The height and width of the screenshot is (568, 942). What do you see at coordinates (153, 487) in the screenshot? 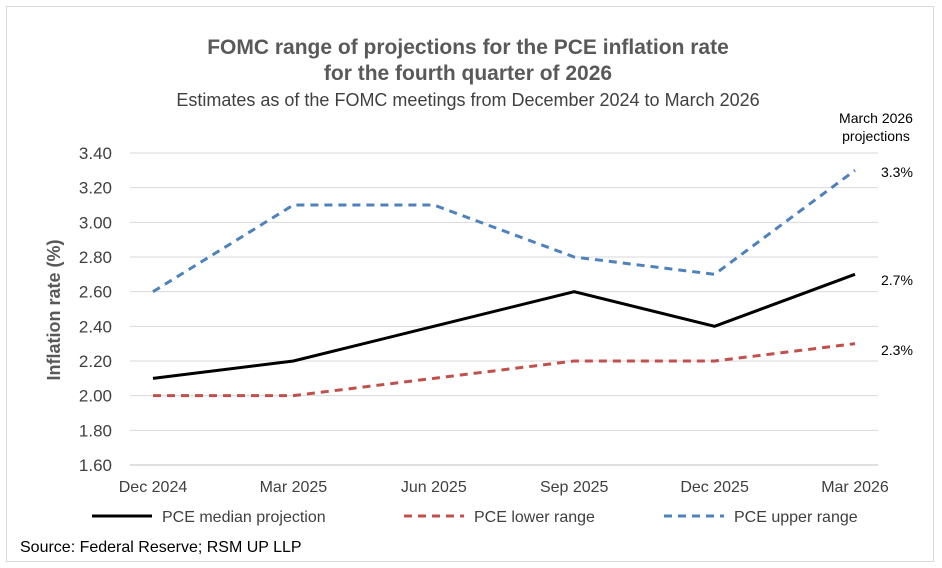
I see `x-tick-label: Dec 2024` at bounding box center [153, 487].